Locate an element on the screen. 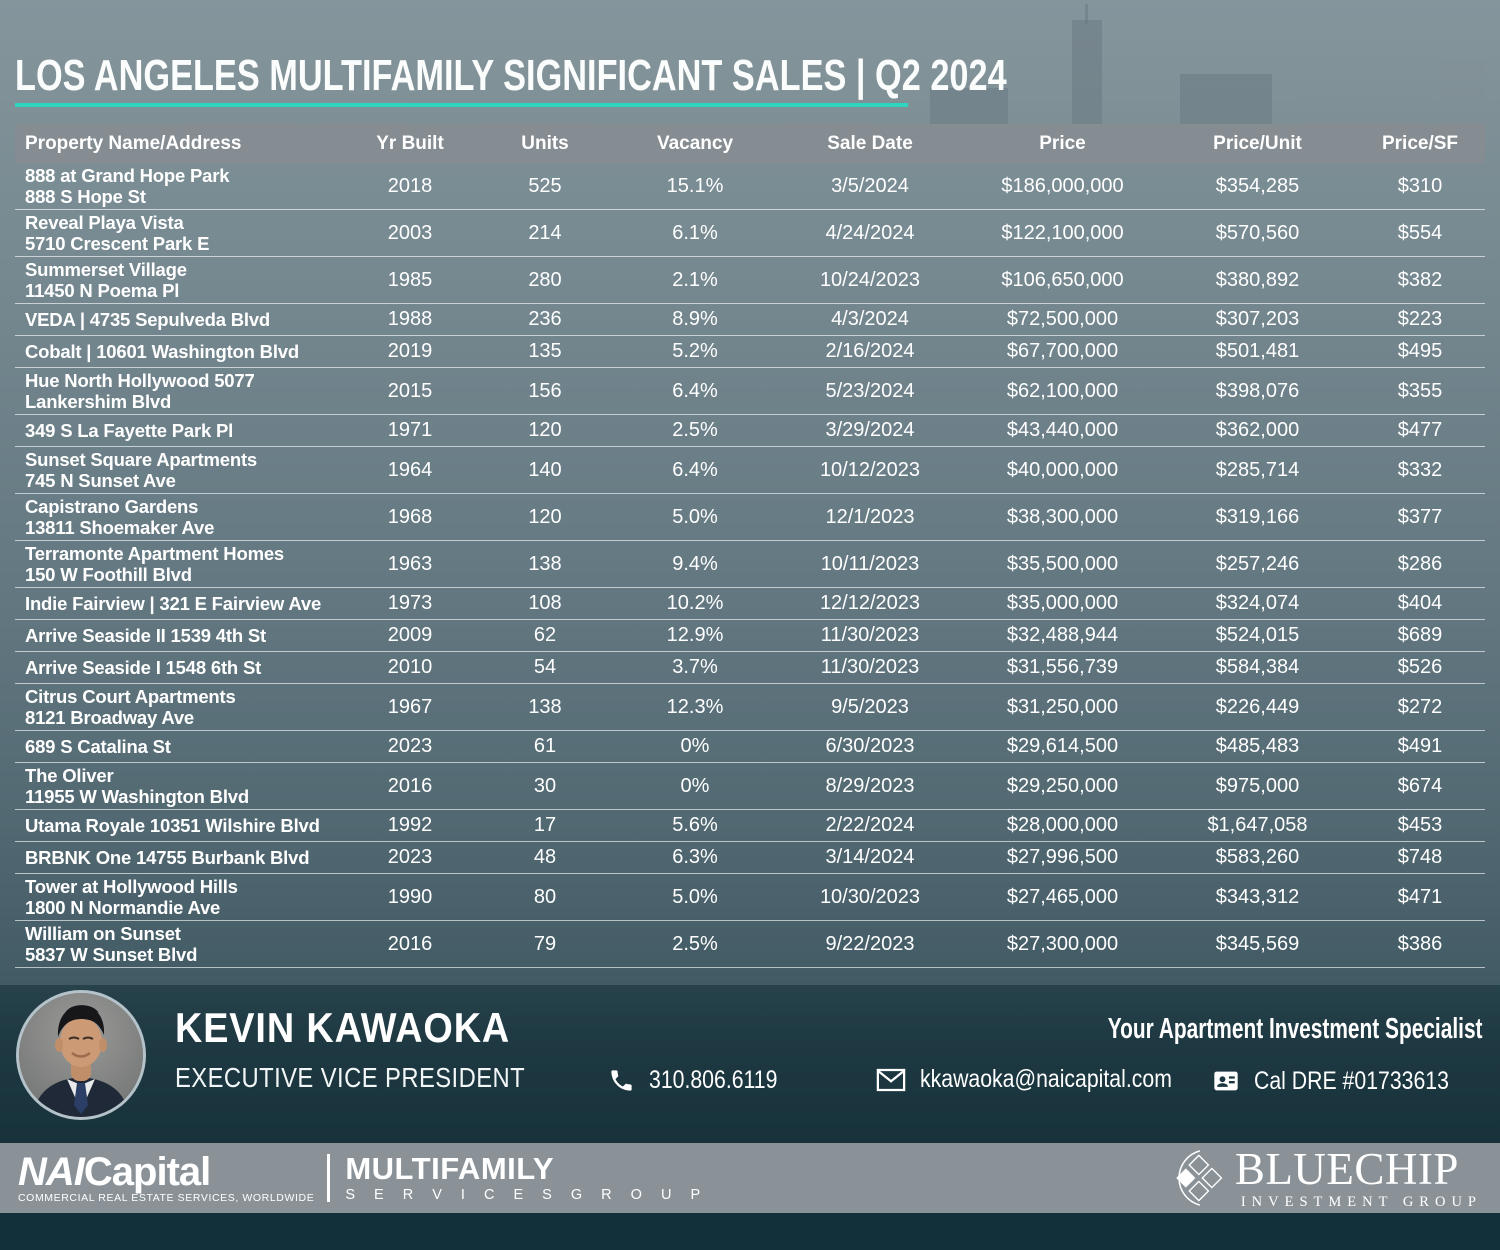 The width and height of the screenshot is (1500, 1250). cell-property: BRBNK One 14755 Burbank Blvd is located at coordinates (180, 857).